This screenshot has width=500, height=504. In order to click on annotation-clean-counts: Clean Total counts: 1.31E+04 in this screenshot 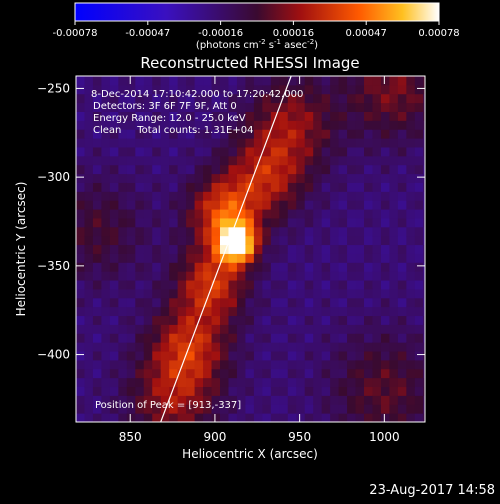, I will do `click(173, 130)`.